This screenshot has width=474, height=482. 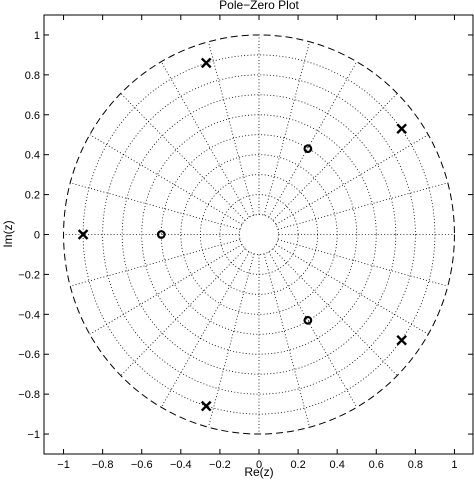 What do you see at coordinates (29, 275) in the screenshot?
I see `y-tick-label: −0.2` at bounding box center [29, 275].